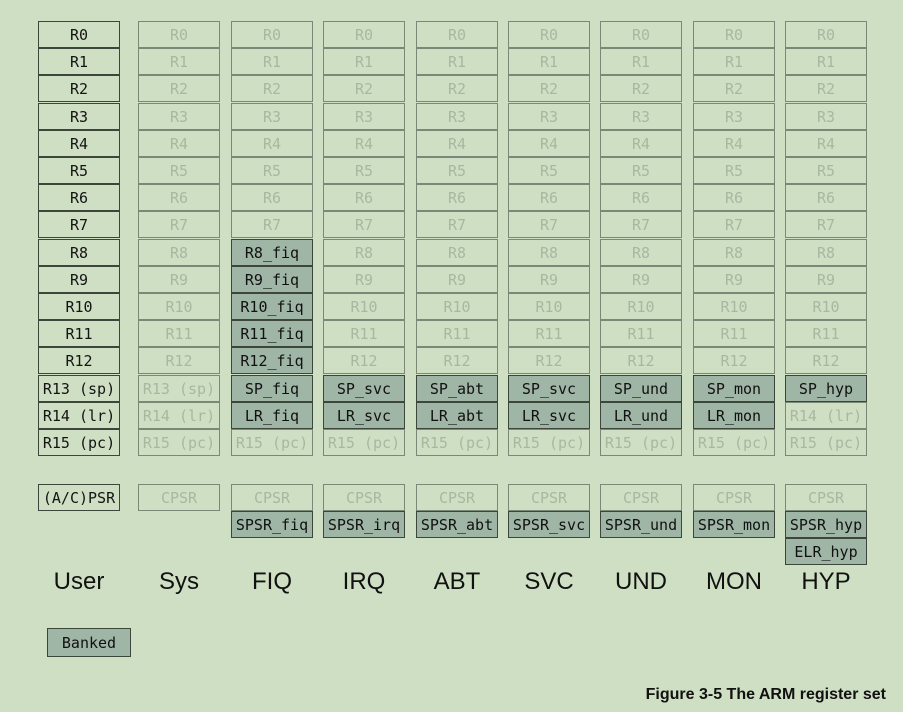 This screenshot has height=712, width=903. I want to click on mode-label-svc: SVC, so click(549, 581).